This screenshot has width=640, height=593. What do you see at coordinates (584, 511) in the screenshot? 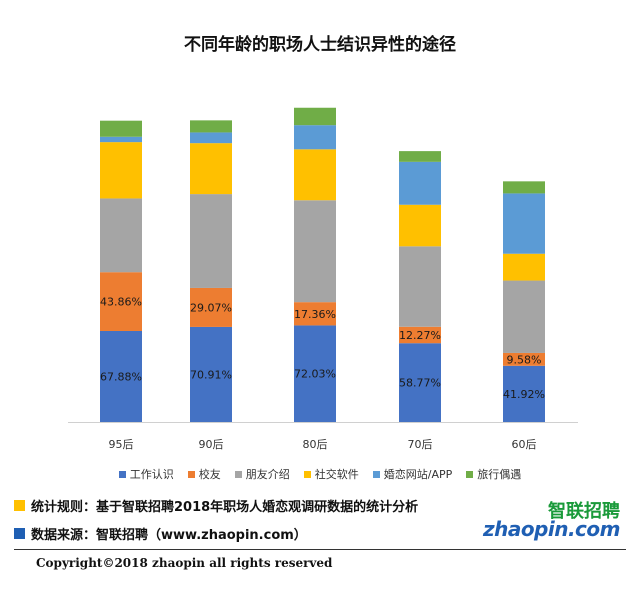
I see `logo-chinese-text: 智联招聘` at bounding box center [584, 511].